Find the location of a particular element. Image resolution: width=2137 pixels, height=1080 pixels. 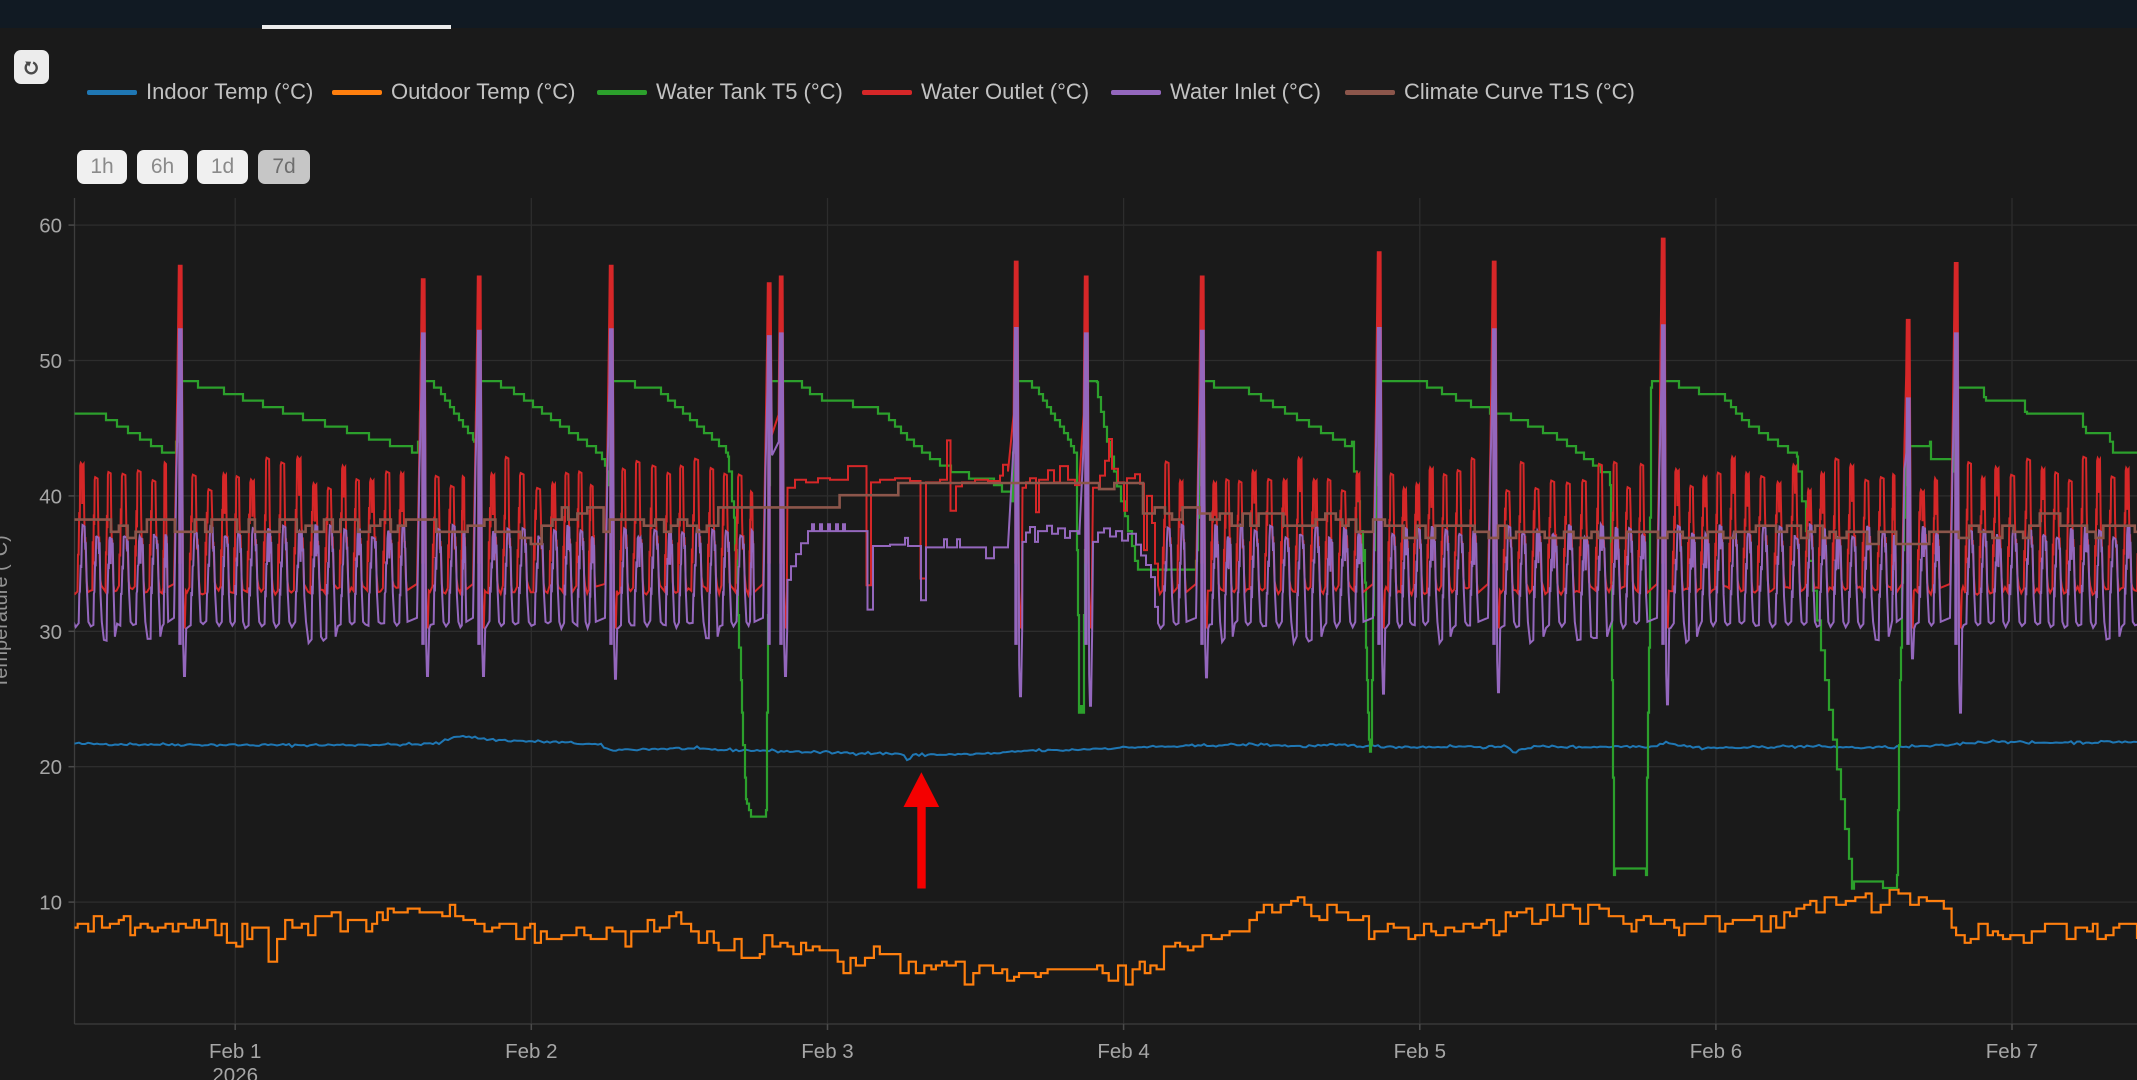

svg-text: 50 is located at coordinates (50, 361).